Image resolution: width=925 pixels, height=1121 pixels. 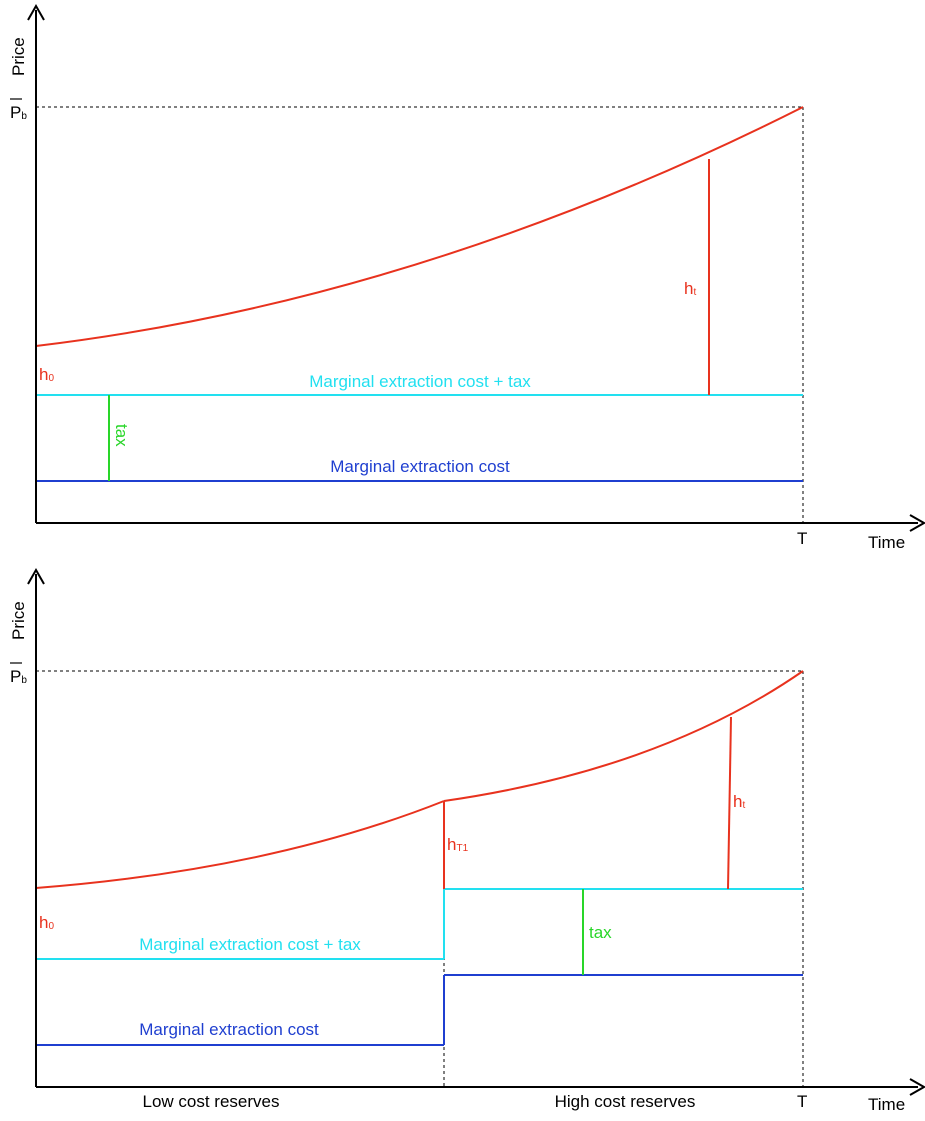 I want to click on top-x-axis-arrow-icon, so click(x=917, y=523).